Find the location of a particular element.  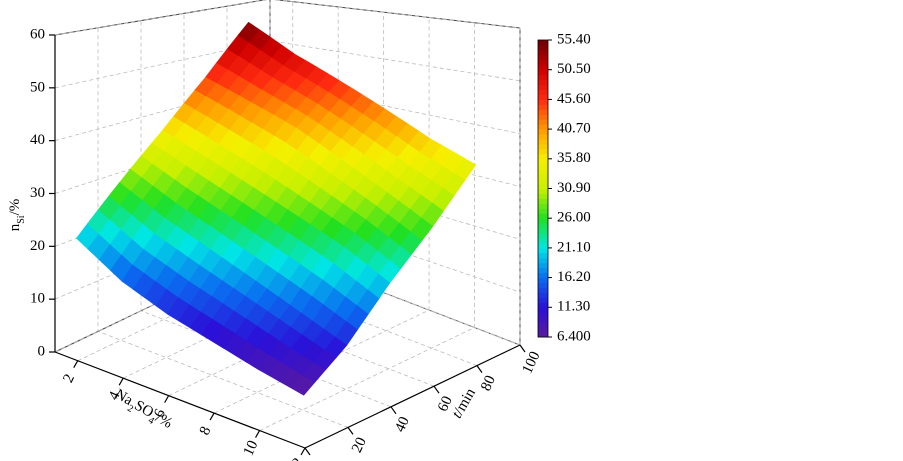

y-tick-label: 60 is located at coordinates (445, 404).